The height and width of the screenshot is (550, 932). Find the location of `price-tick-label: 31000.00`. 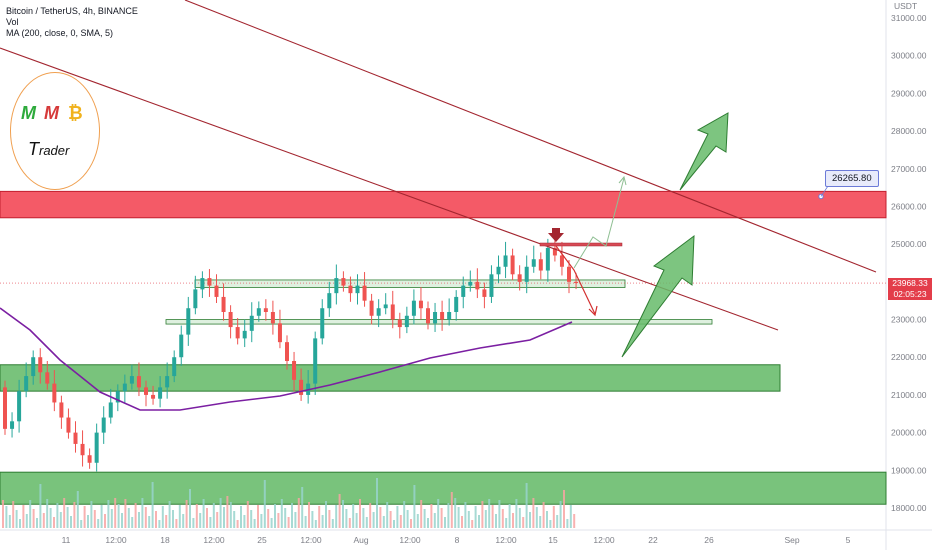

price-tick-label: 31000.00 is located at coordinates (909, 18).